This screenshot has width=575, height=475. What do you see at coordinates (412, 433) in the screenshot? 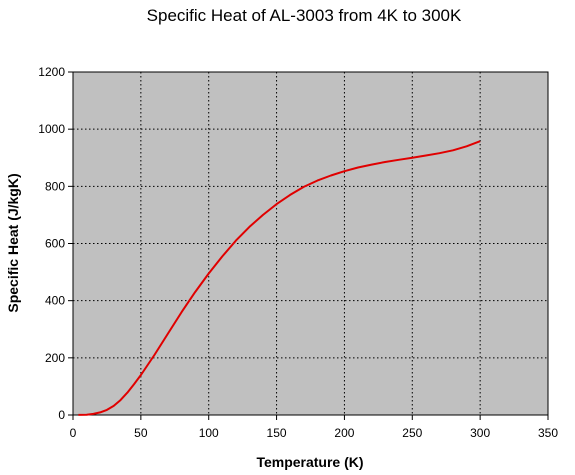
I see `x-tick-label: 250` at bounding box center [412, 433].